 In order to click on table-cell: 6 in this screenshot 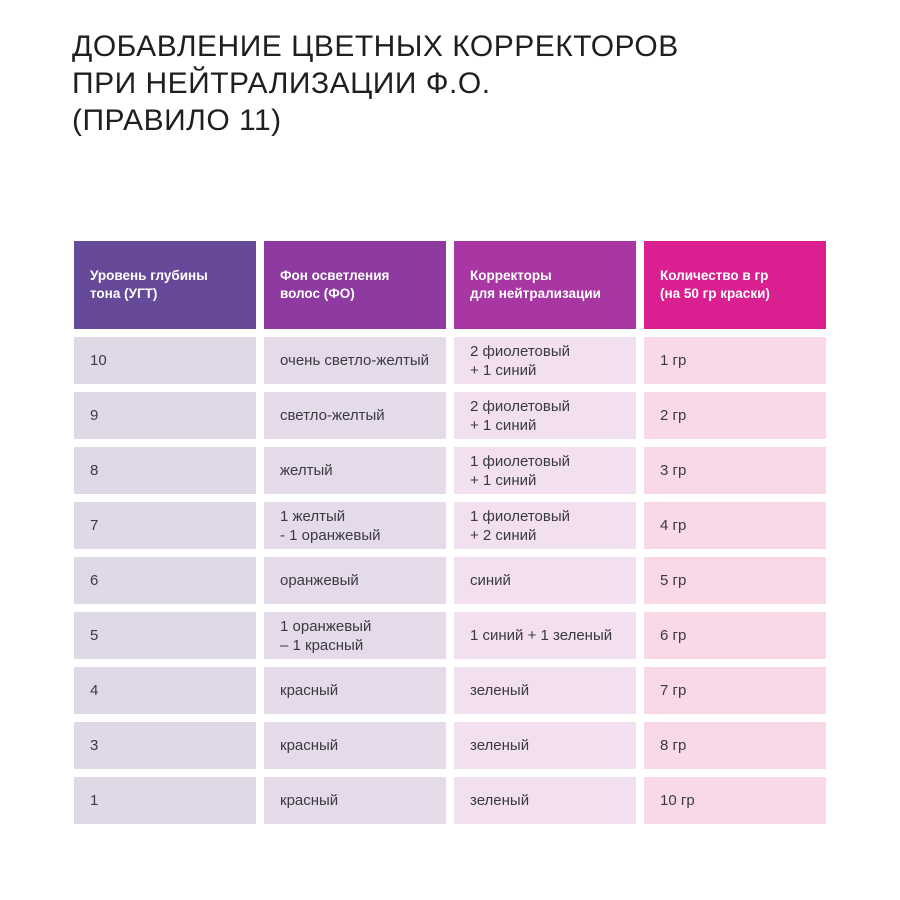, I will do `click(165, 580)`.